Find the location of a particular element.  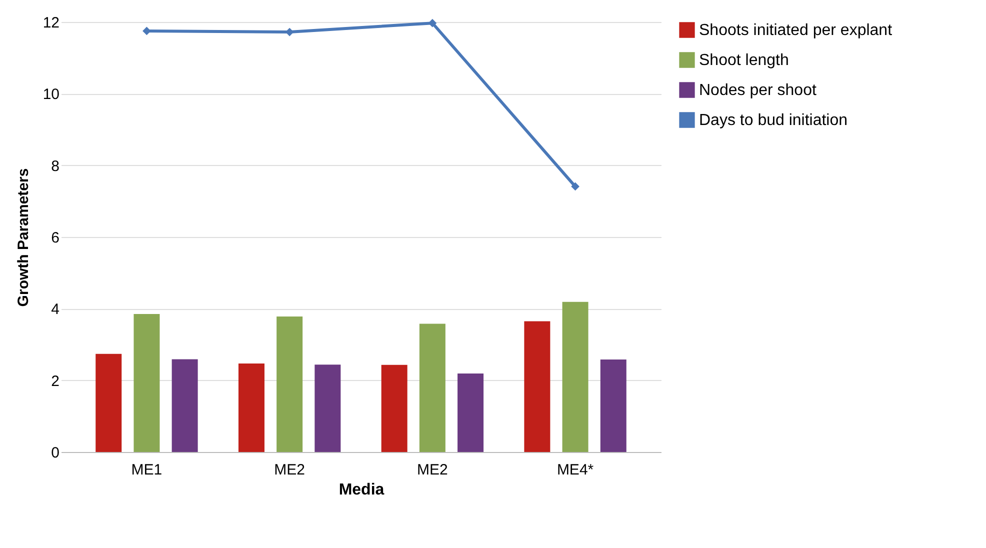

y-axis-title: Growth Parameters is located at coordinates (23, 237).